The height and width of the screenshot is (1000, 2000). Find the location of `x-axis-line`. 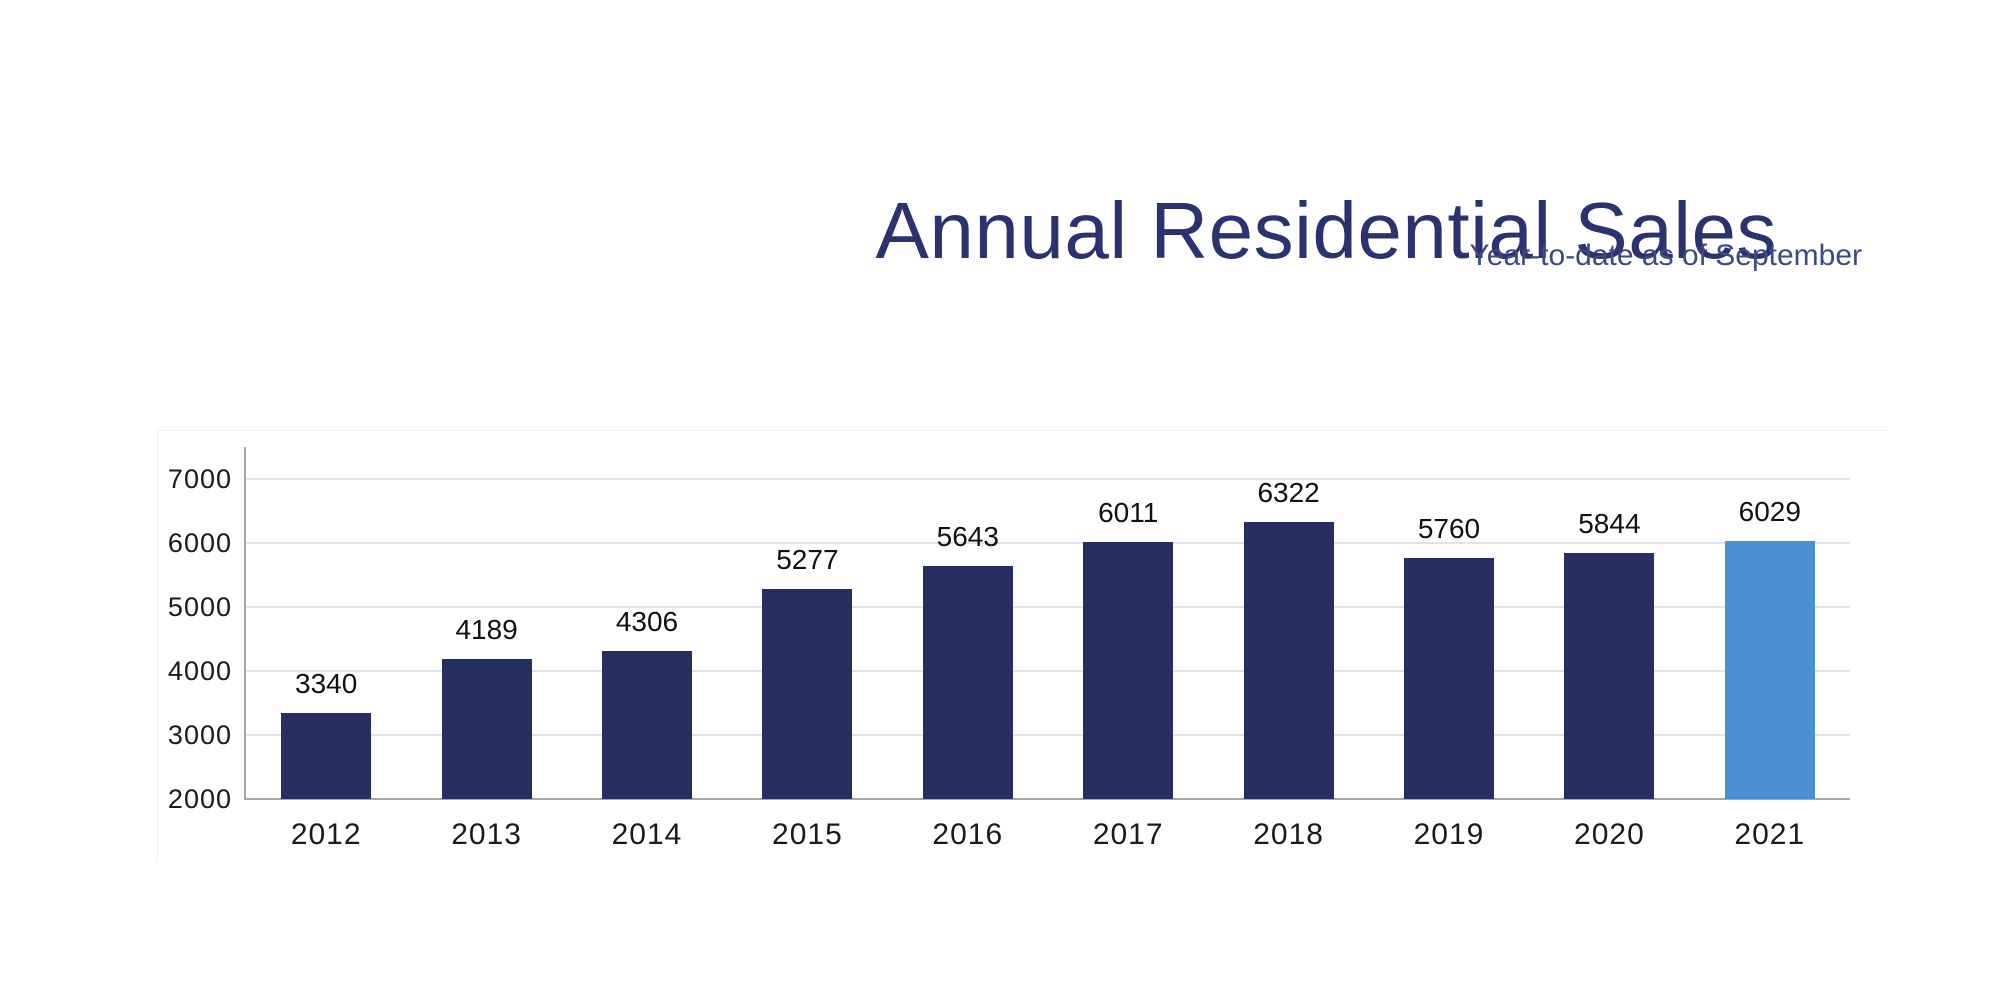

x-axis-line is located at coordinates (1047, 799).